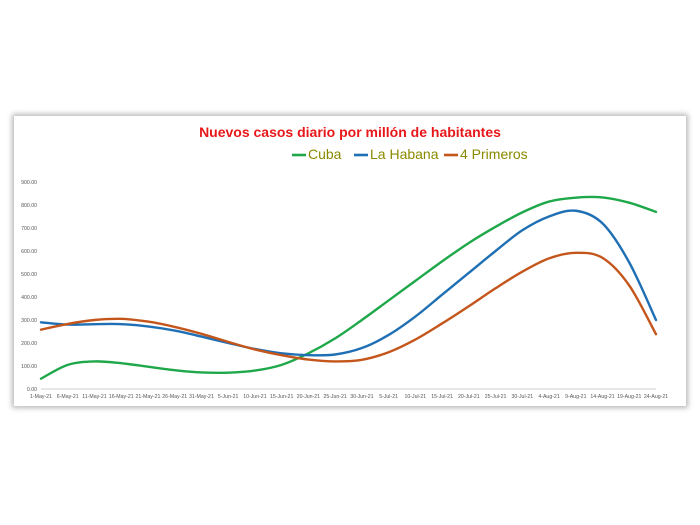 This screenshot has width=700, height=525. I want to click on y-tick-label: 500.00, so click(29, 275).